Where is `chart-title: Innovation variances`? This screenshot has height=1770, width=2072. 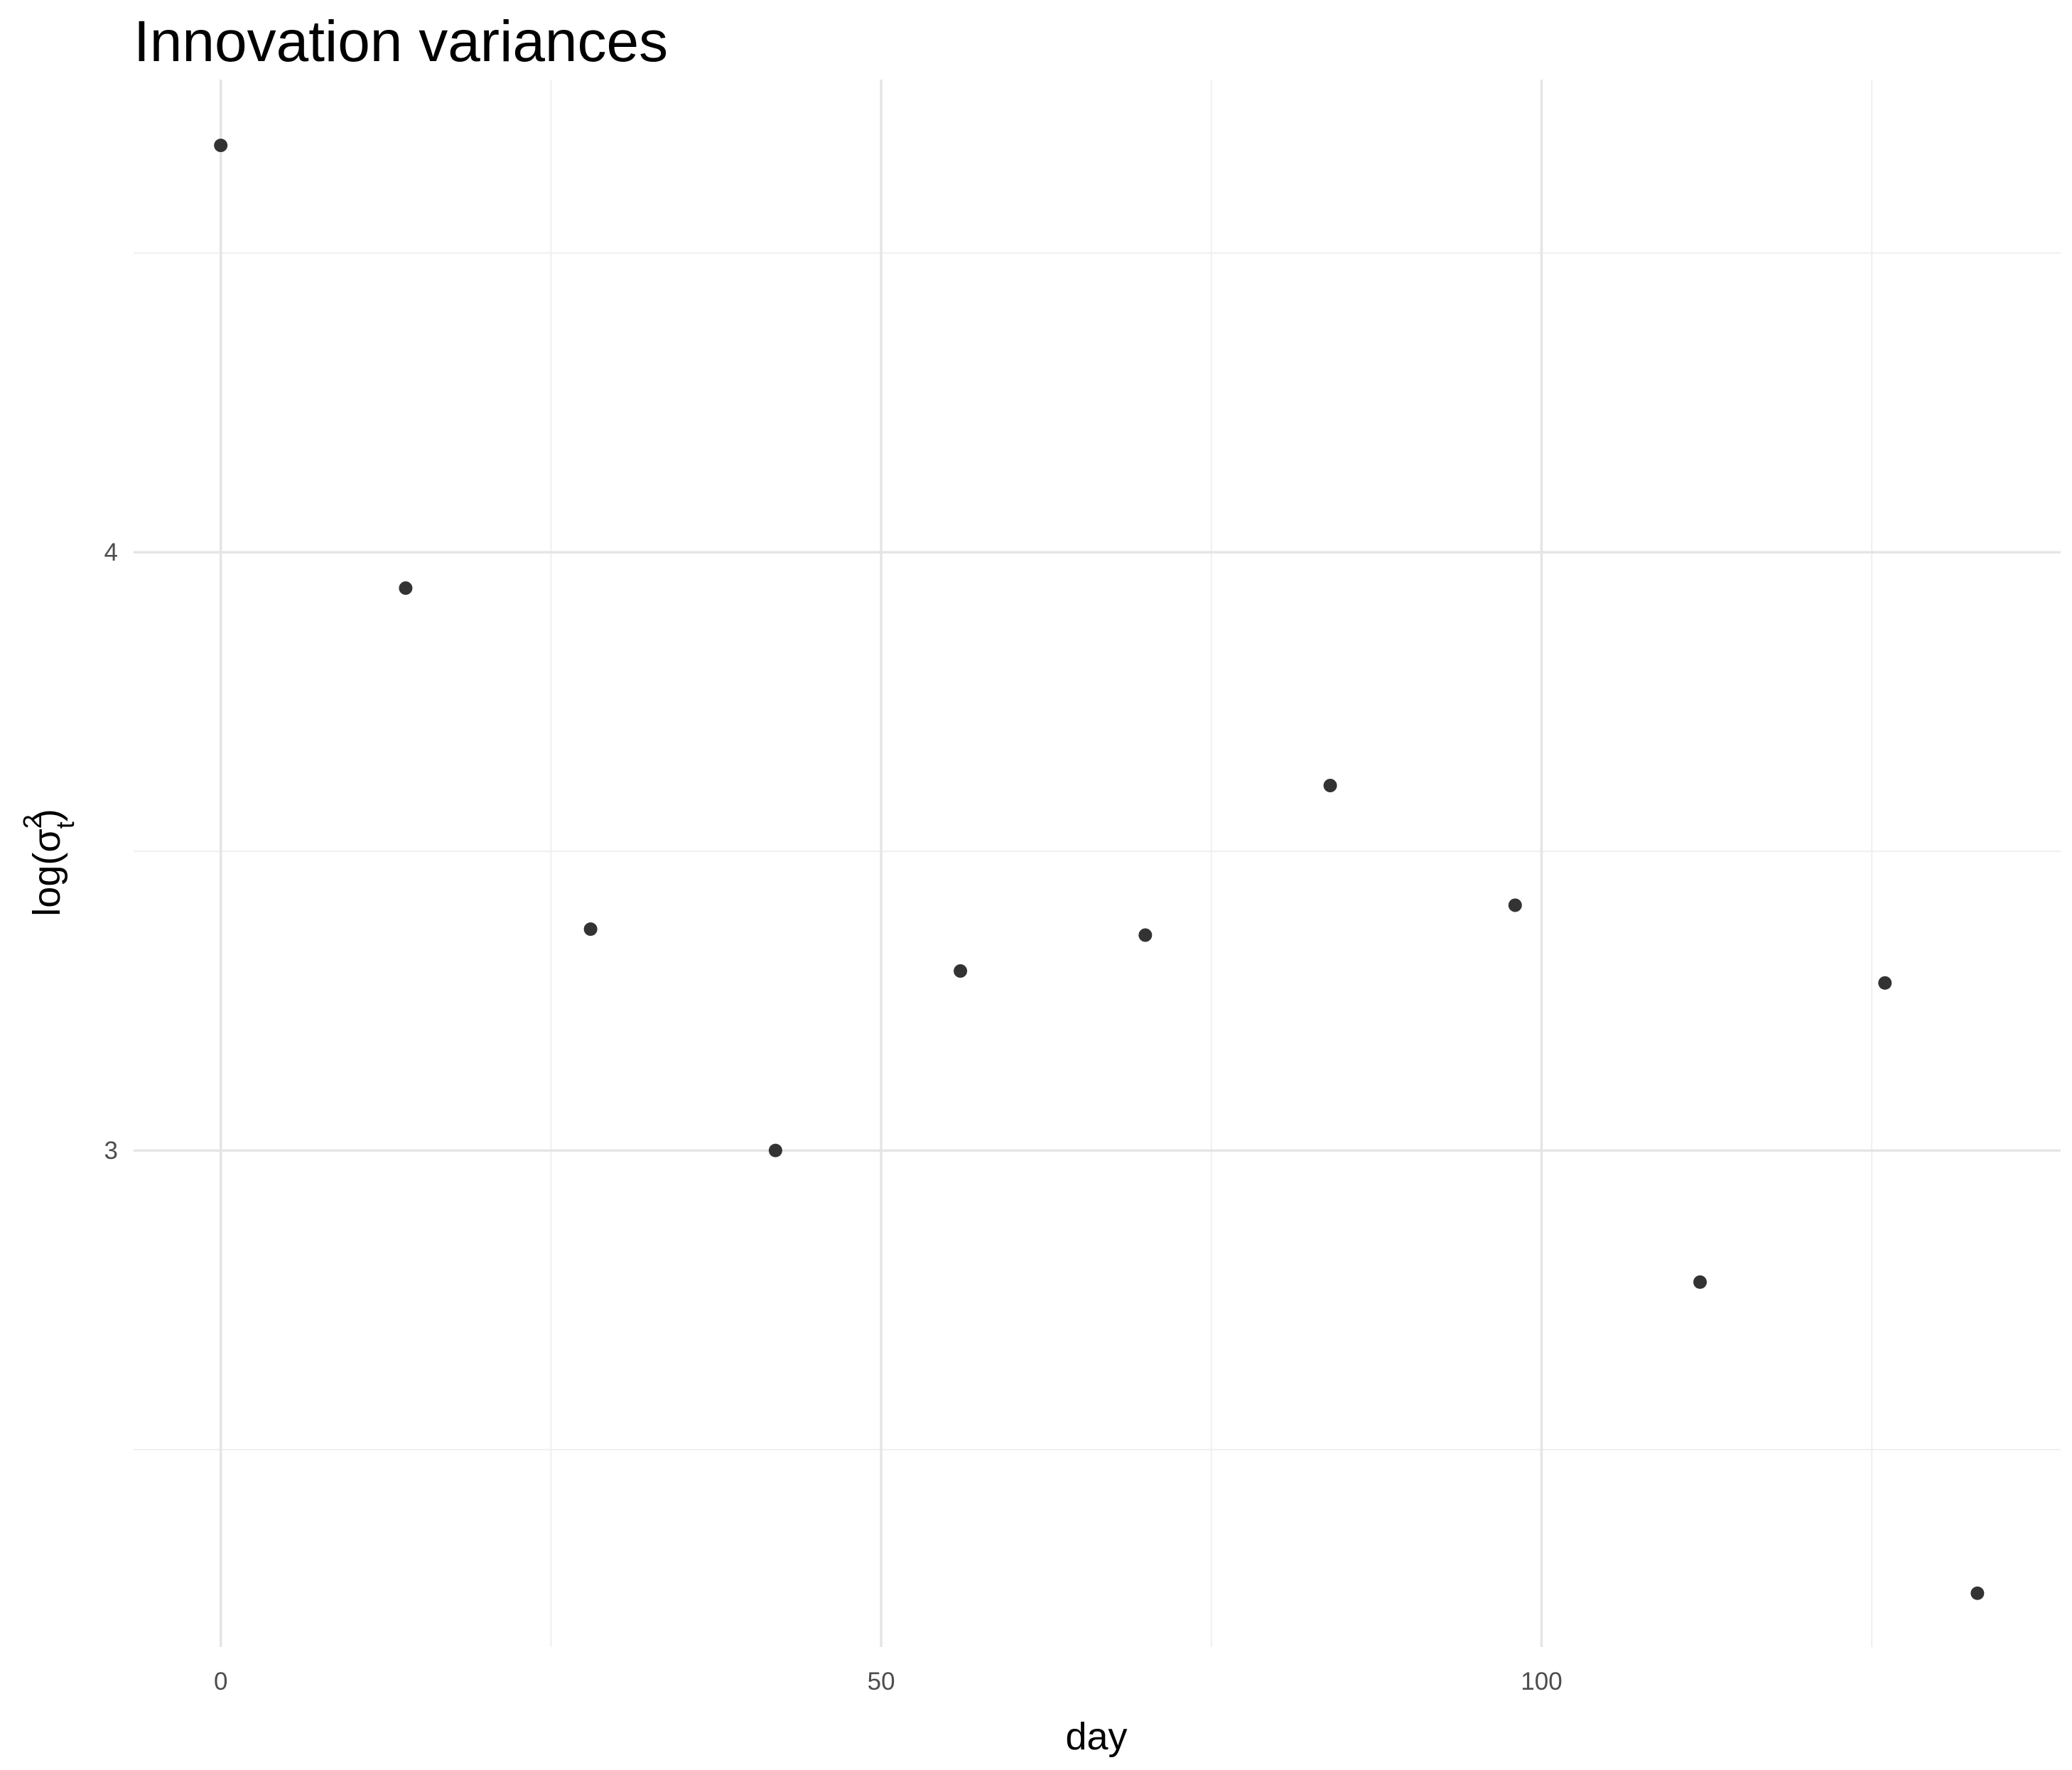
chart-title: Innovation variances is located at coordinates (401, 41).